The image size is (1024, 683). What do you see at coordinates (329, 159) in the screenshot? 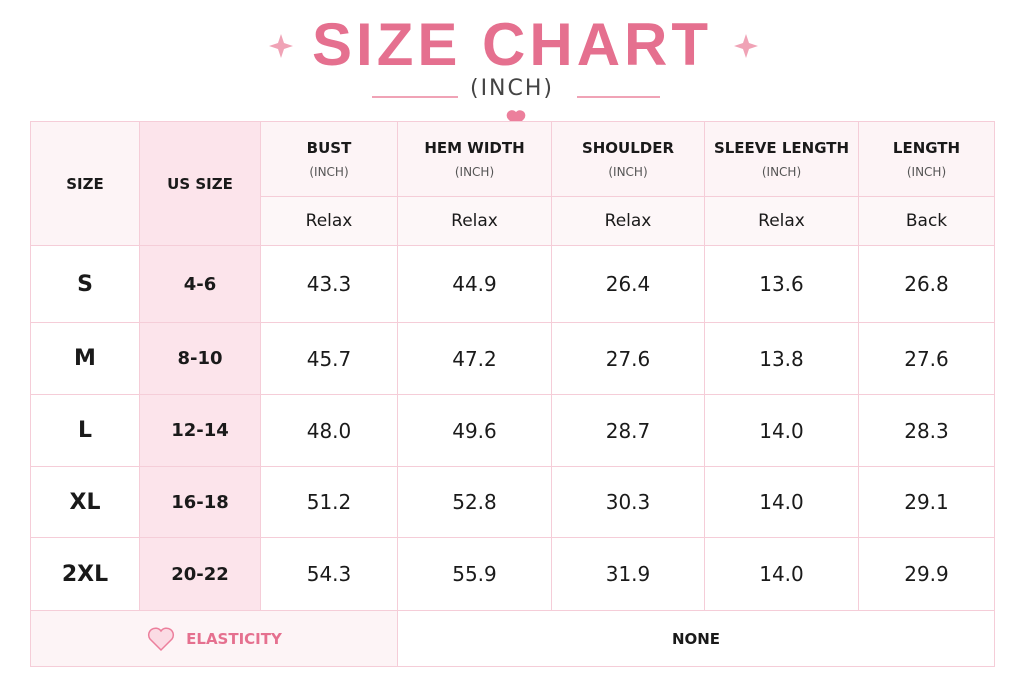
I see `column-header: BUST (INCH)` at bounding box center [329, 159].